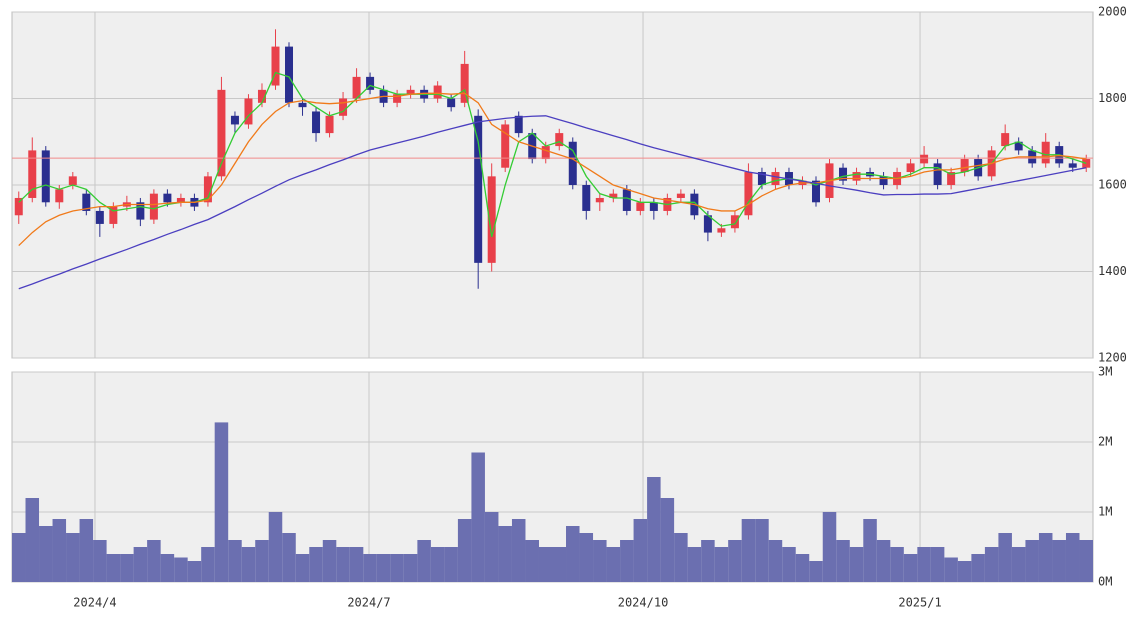  Describe the element at coordinates (1112, 358) in the screenshot. I see `y-tick-label: 1200` at that location.